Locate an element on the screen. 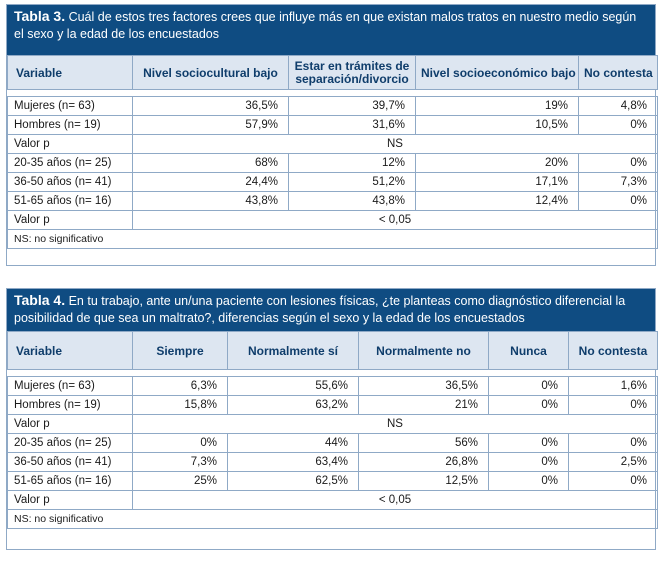 The image size is (668, 561). table-cell: 68% is located at coordinates (210, 163).